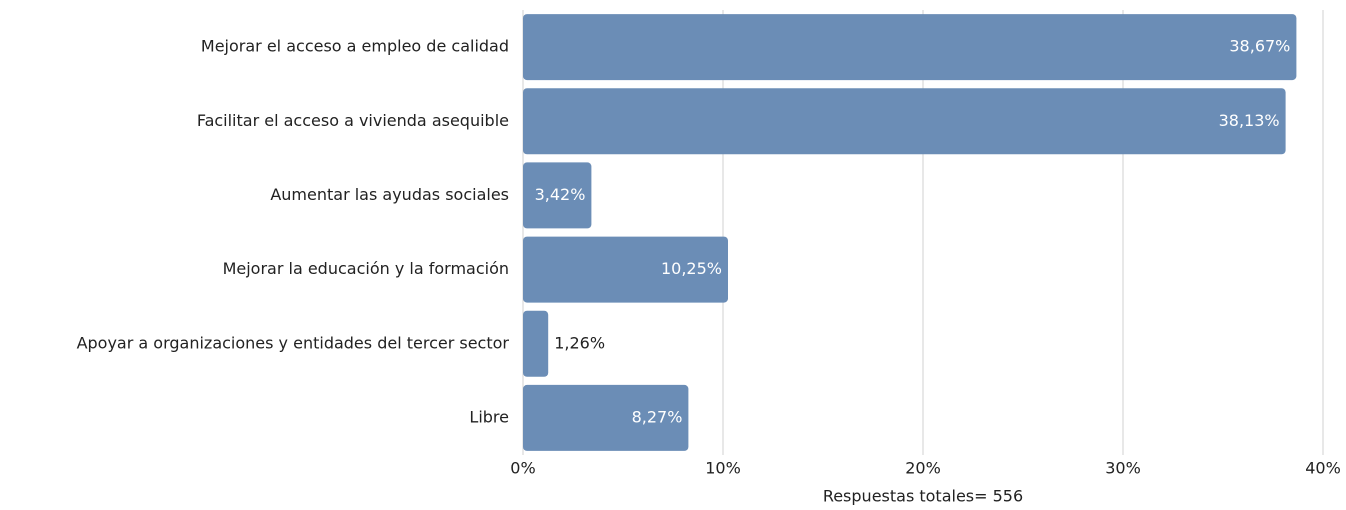  Describe the element at coordinates (923, 496) in the screenshot. I see `x-axis-label: Respuestas totales= 556` at that location.